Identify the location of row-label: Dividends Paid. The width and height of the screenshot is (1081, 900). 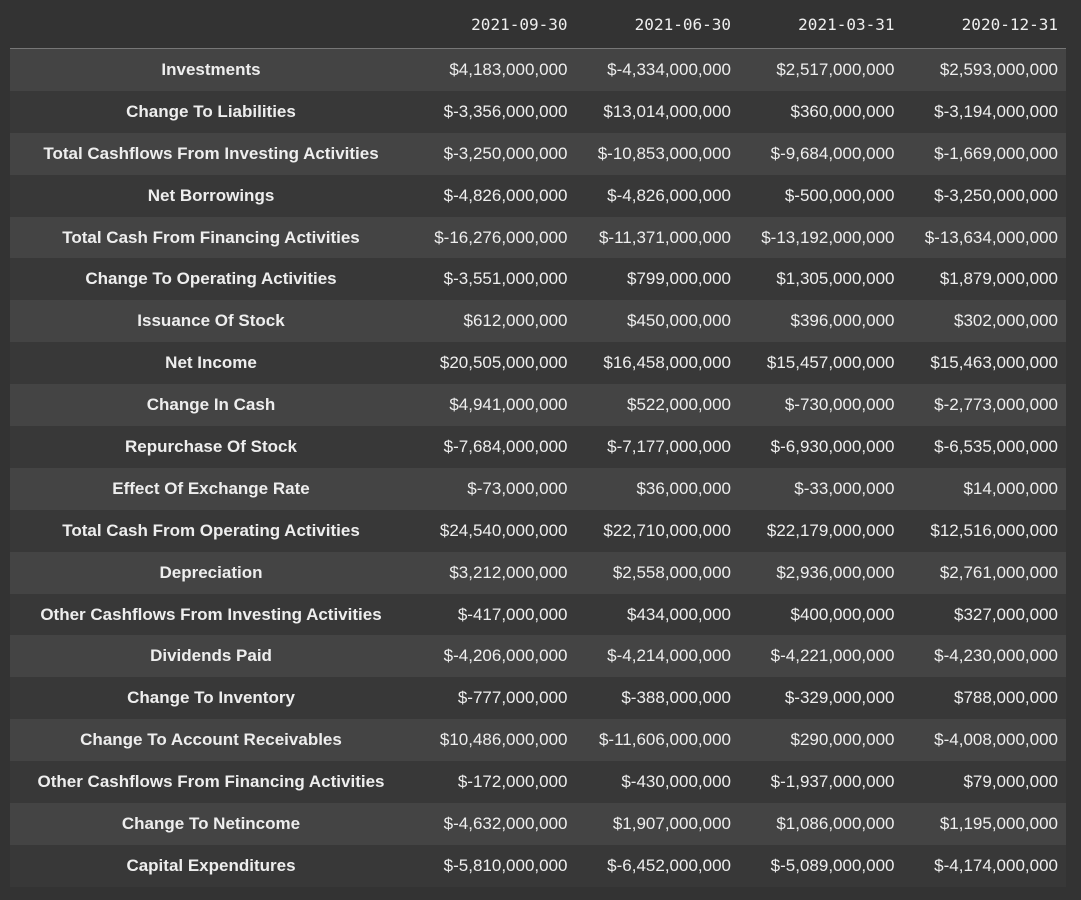
(211, 656).